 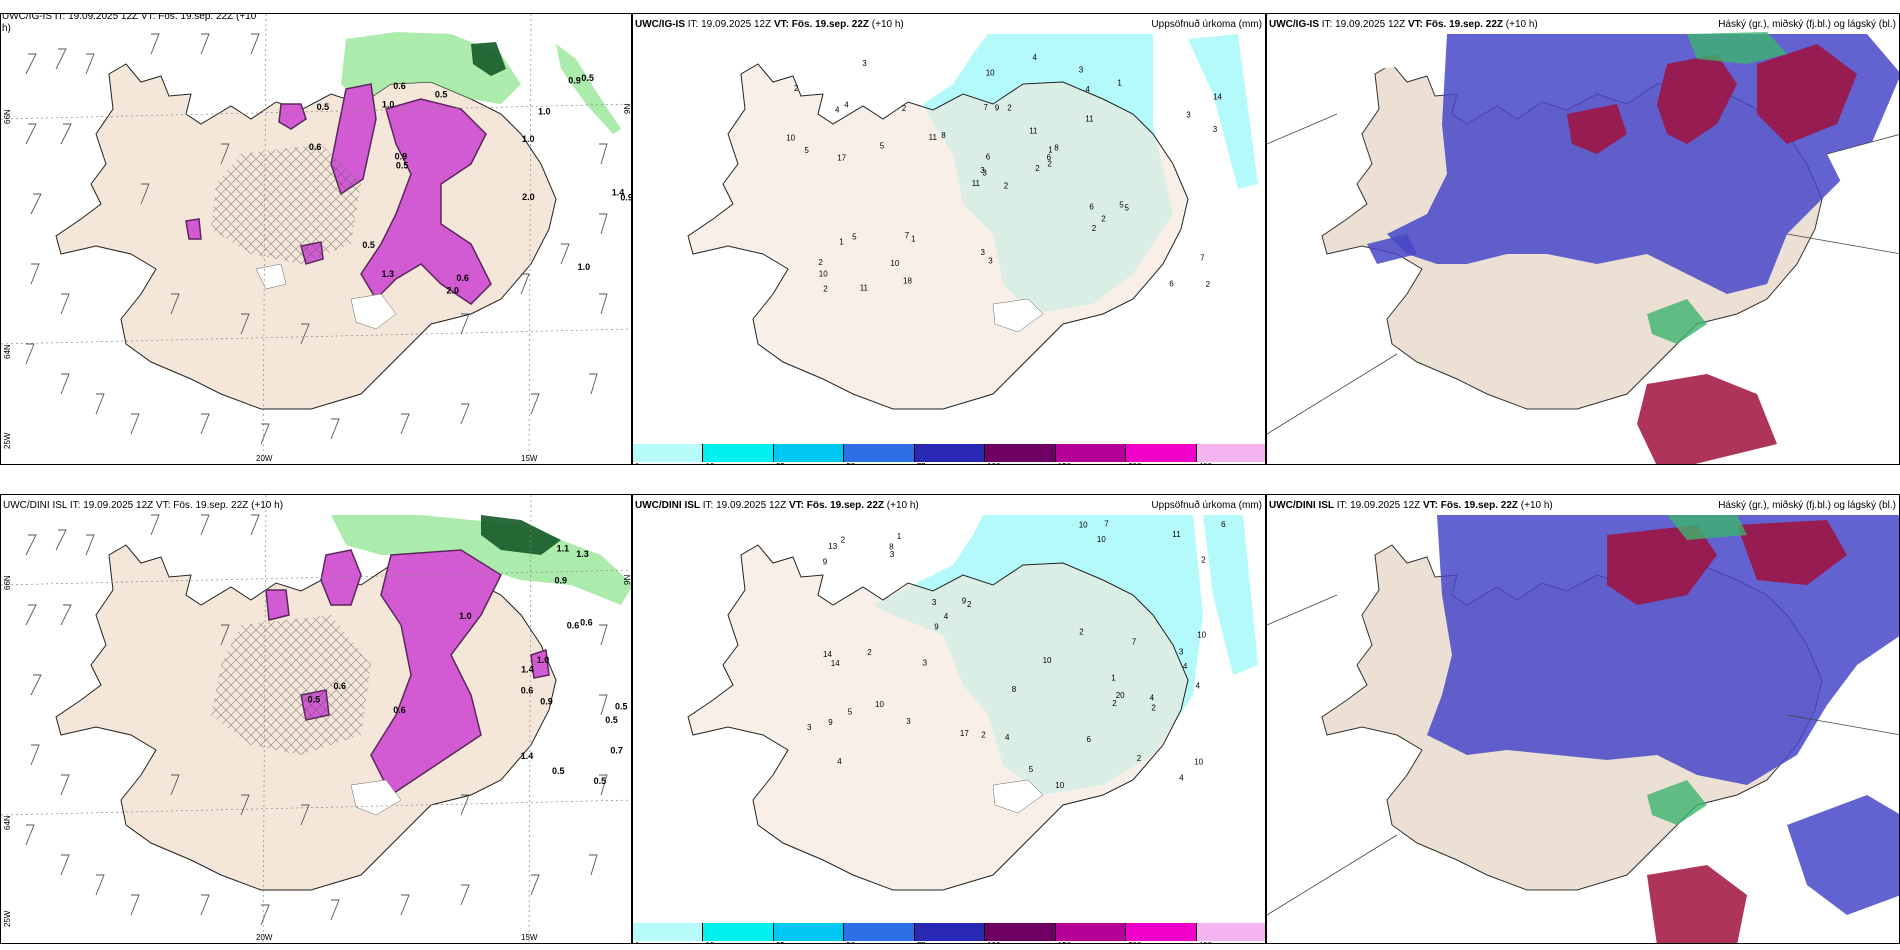 I want to click on map-value-label: 8, so click(x=943, y=135).